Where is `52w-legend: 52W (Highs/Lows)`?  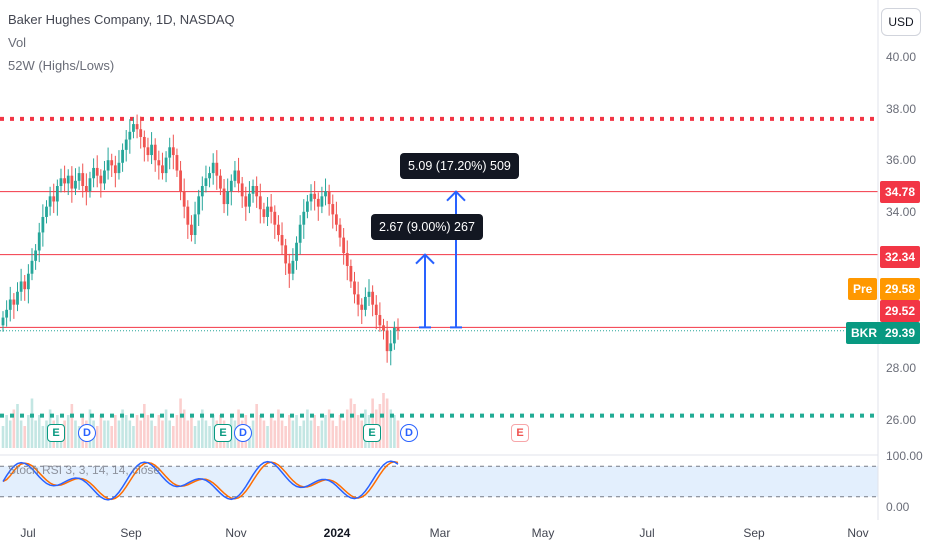
52w-legend: 52W (Highs/Lows) is located at coordinates (61, 65).